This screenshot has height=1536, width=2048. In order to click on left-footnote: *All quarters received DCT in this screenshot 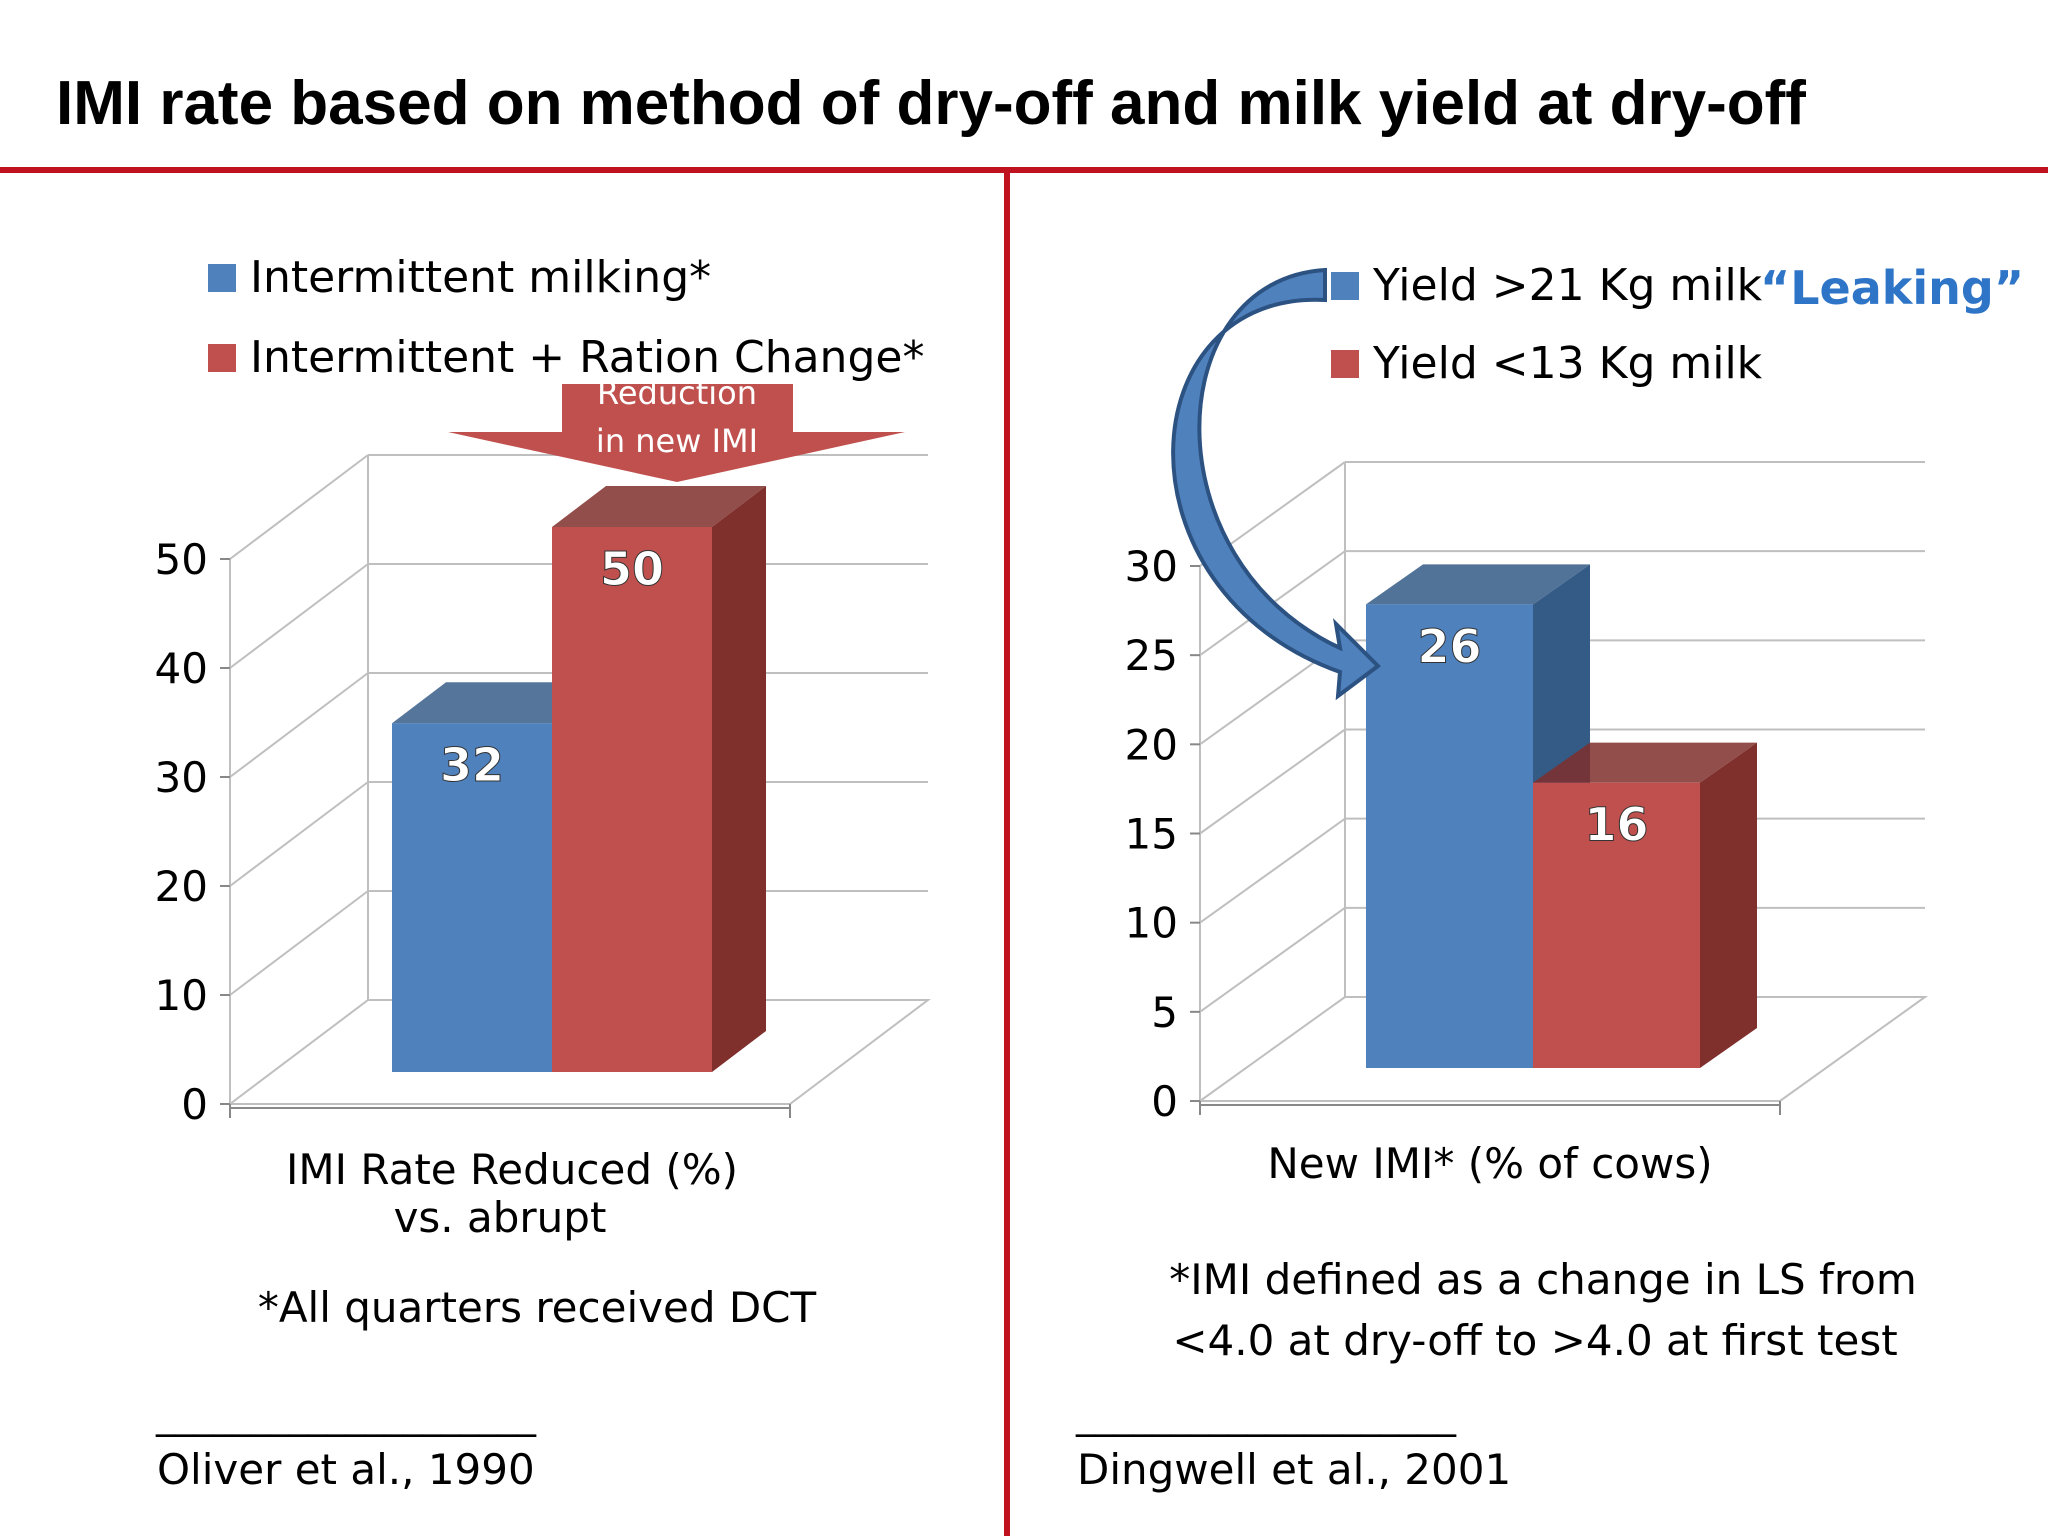, I will do `click(537, 1307)`.